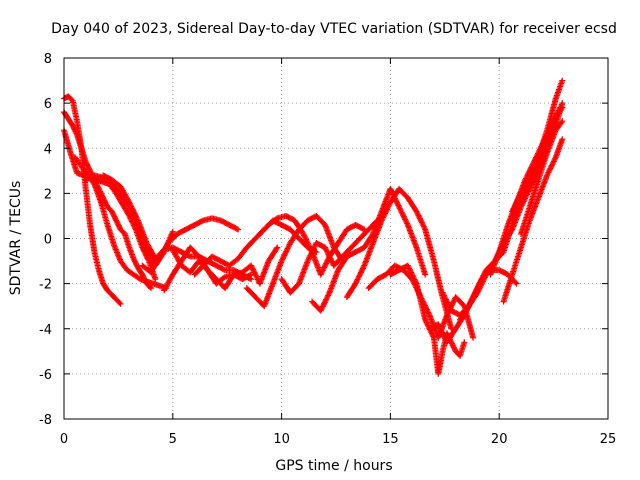  I want to click on y-tick-label: 4, so click(48, 149).